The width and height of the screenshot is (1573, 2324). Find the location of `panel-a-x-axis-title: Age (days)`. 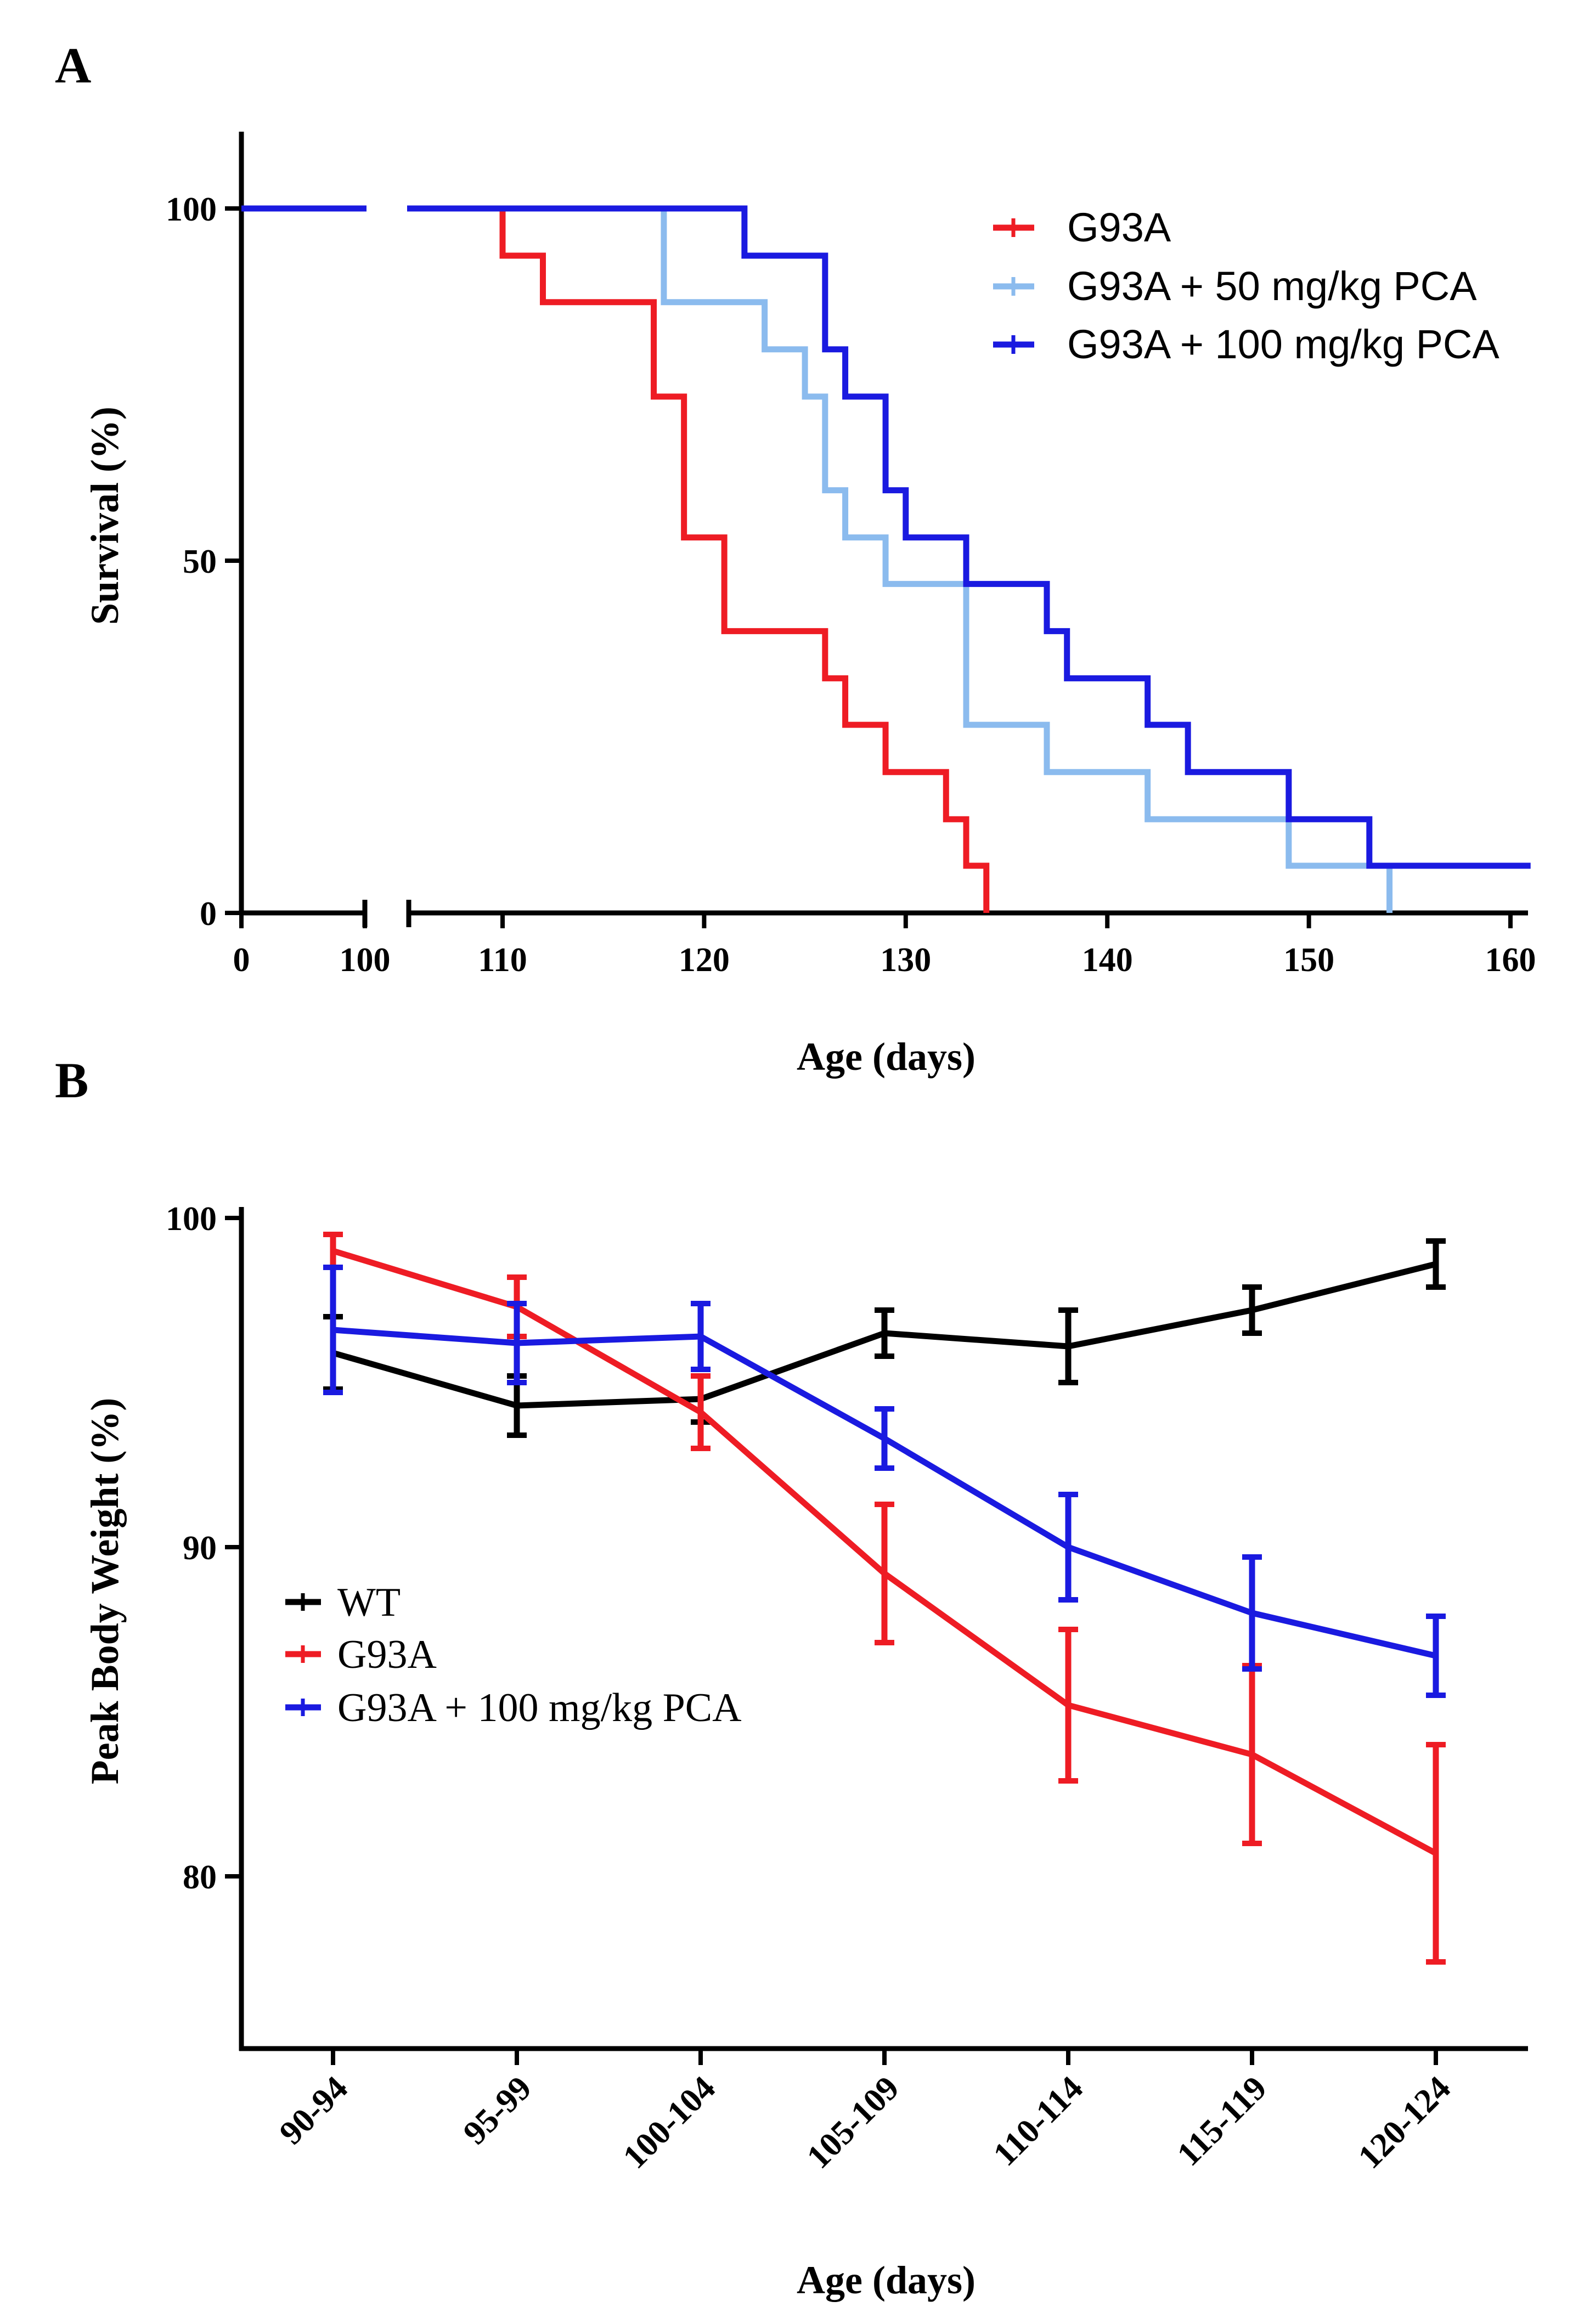

panel-a-x-axis-title: Age (days) is located at coordinates (886, 1057).